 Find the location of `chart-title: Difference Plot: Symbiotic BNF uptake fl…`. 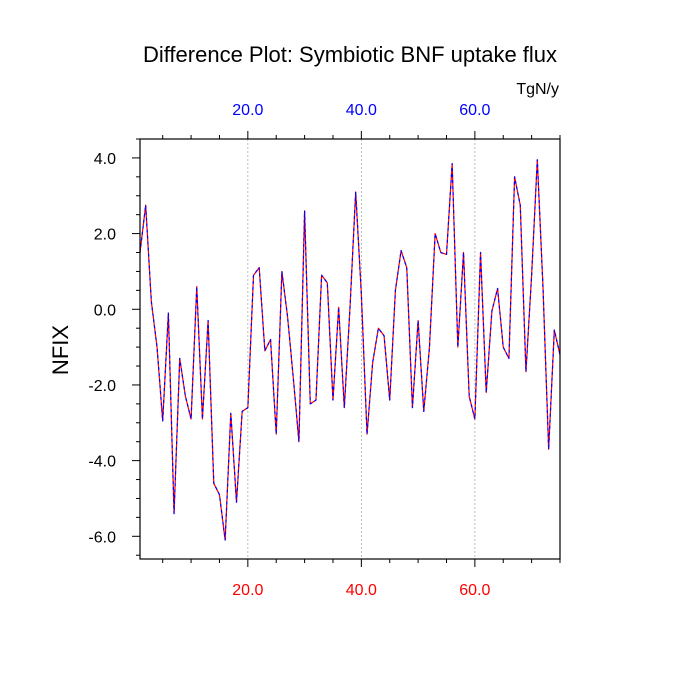

chart-title: Difference Plot: Symbiotic BNF uptake fl… is located at coordinates (350, 54).